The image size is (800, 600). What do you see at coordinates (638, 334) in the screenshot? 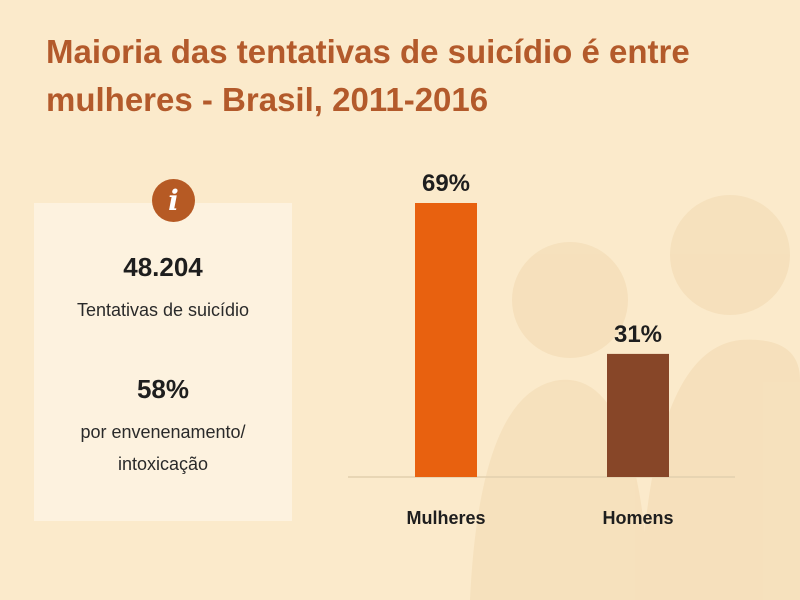
I see `data-label-homens: 31%` at bounding box center [638, 334].